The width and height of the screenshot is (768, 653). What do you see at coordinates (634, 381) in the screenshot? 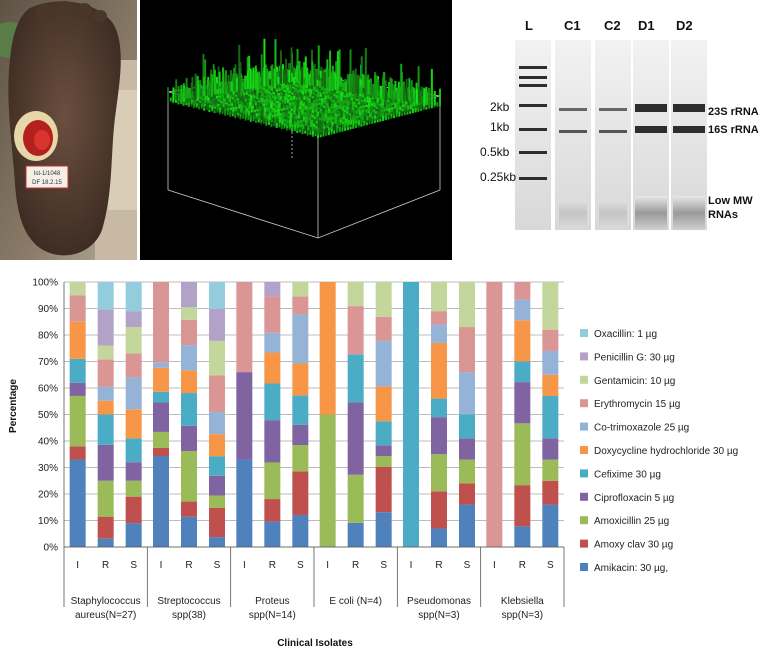
I see `legend-label: Gentamicin: 10 µg` at bounding box center [634, 381].